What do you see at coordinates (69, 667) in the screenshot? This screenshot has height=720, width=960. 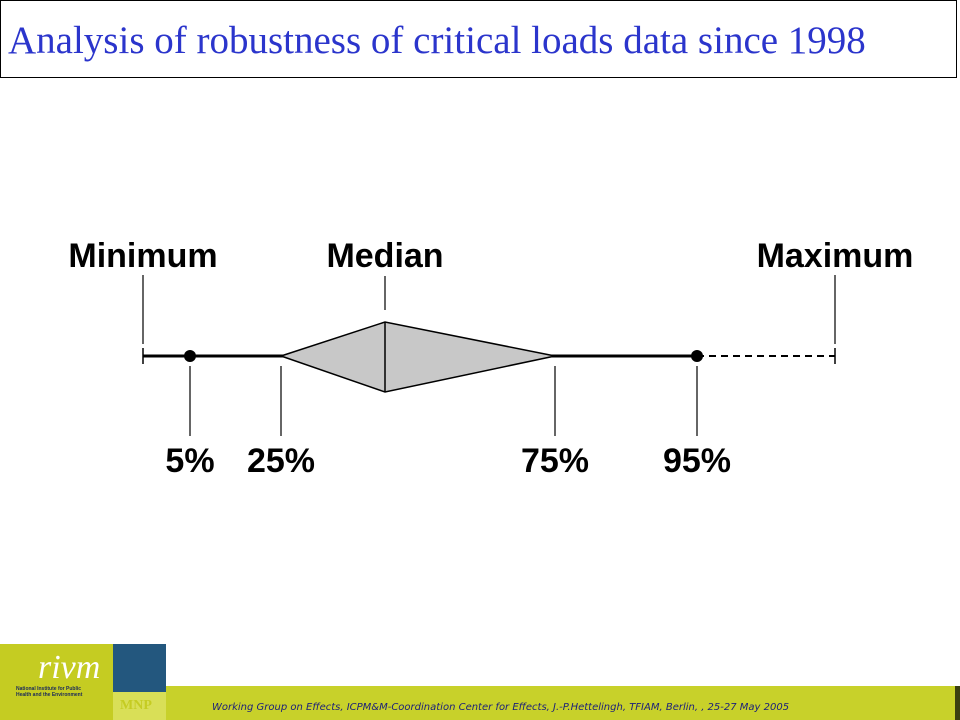 I see `rivm-logo: rivm` at bounding box center [69, 667].